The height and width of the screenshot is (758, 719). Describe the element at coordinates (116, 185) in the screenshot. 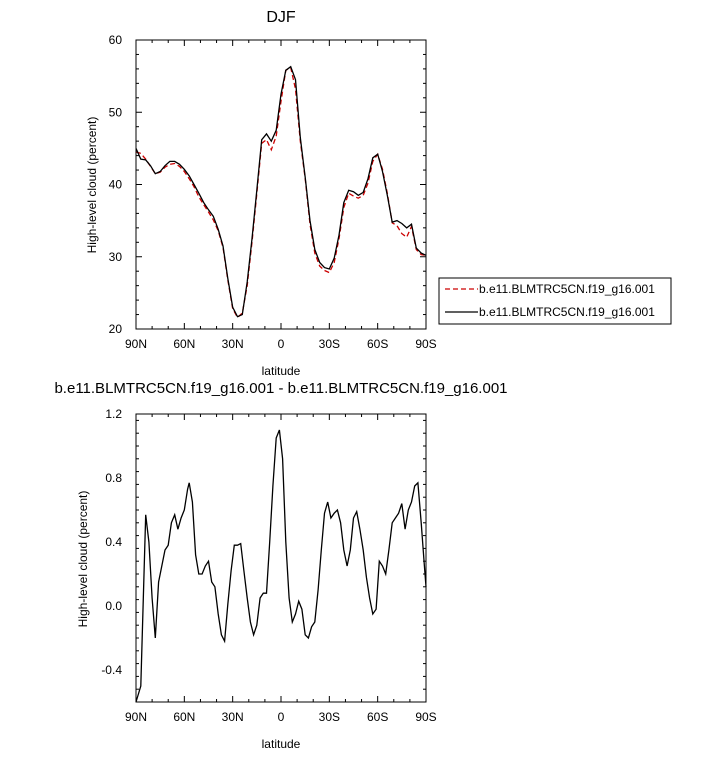

I see `top-y-tick-label: 40` at that location.